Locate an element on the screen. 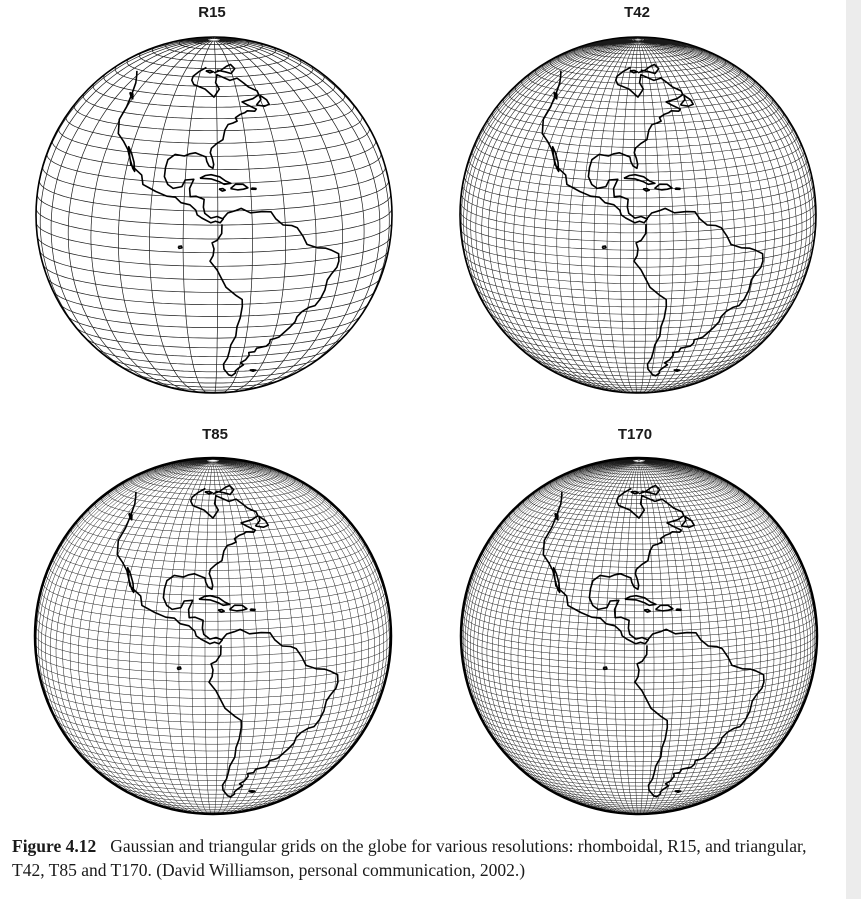 The image size is (861, 899). panel-title-t85: T85 is located at coordinates (215, 434).